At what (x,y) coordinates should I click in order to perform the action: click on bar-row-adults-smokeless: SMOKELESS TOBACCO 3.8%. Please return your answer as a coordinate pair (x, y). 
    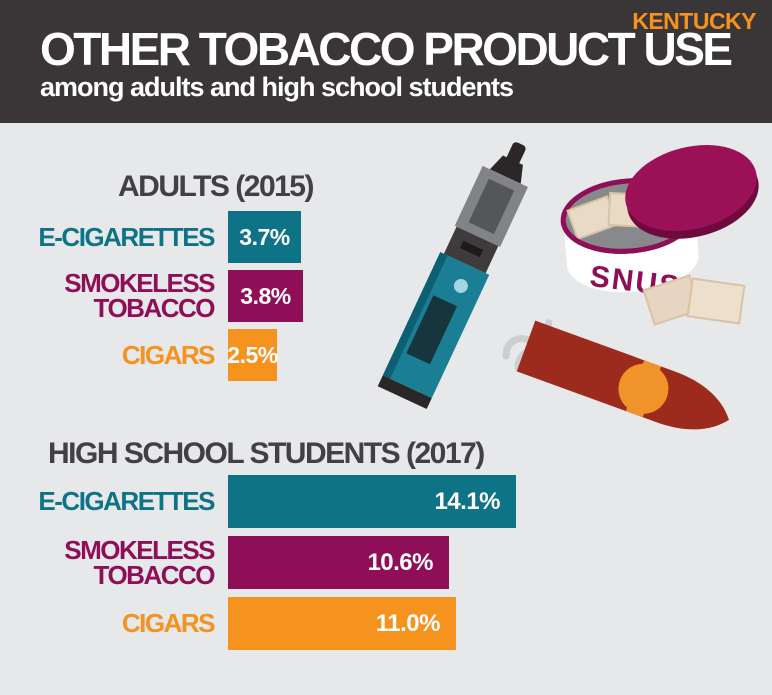
    Looking at the image, I should click on (151, 296).